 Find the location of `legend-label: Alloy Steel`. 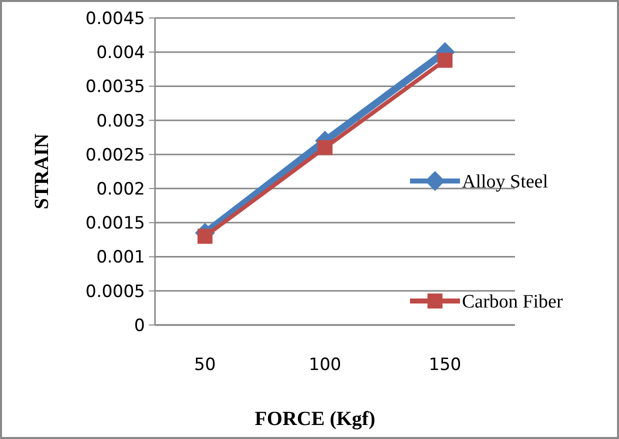

legend-label: Alloy Steel is located at coordinates (505, 182).